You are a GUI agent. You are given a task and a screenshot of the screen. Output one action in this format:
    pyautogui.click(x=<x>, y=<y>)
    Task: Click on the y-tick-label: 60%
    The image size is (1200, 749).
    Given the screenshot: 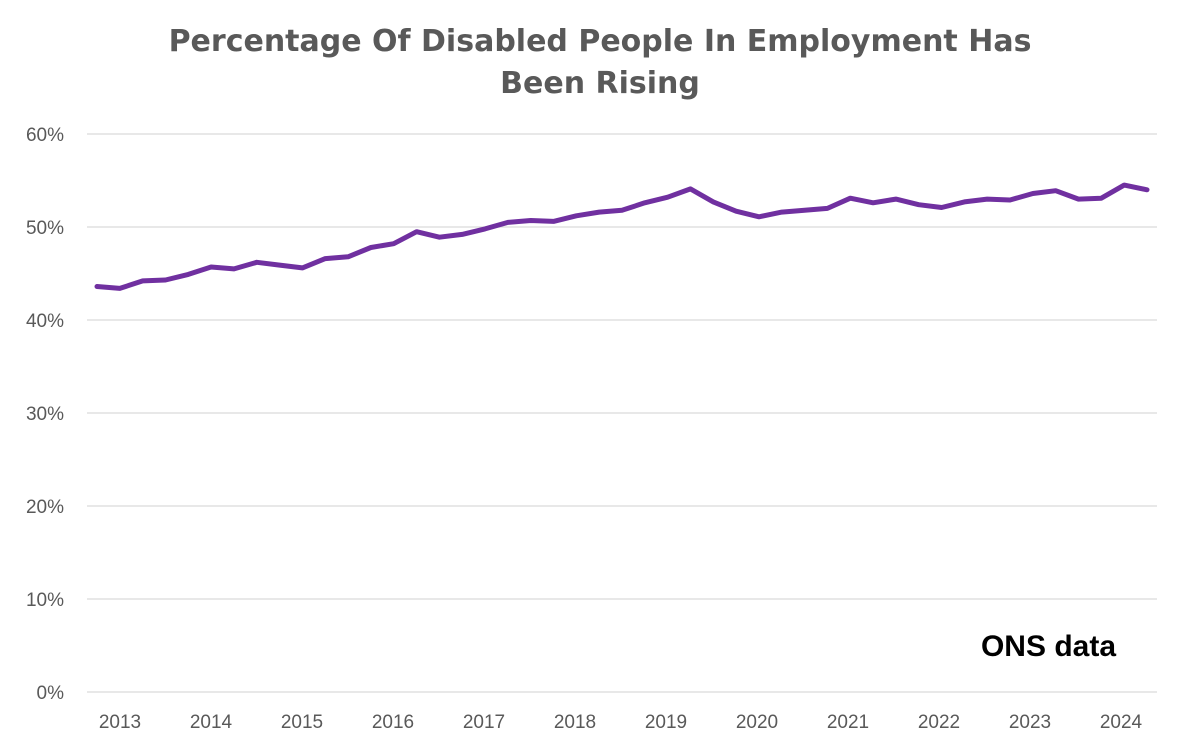 What is the action you would take?
    pyautogui.click(x=45, y=135)
    